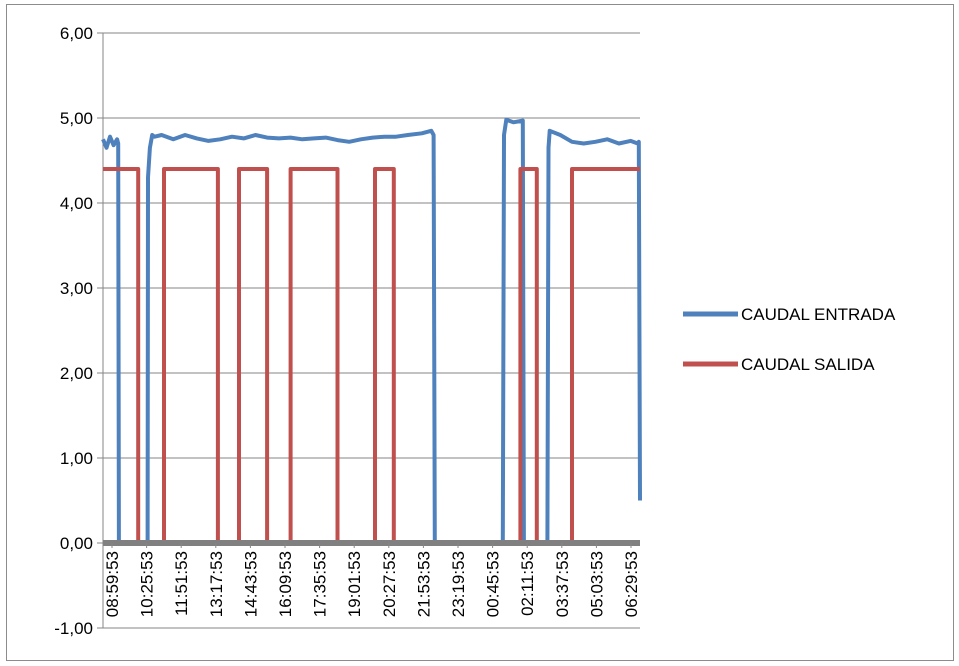  What do you see at coordinates (76, 118) in the screenshot?
I see `y-tick-label: 5,00` at bounding box center [76, 118].